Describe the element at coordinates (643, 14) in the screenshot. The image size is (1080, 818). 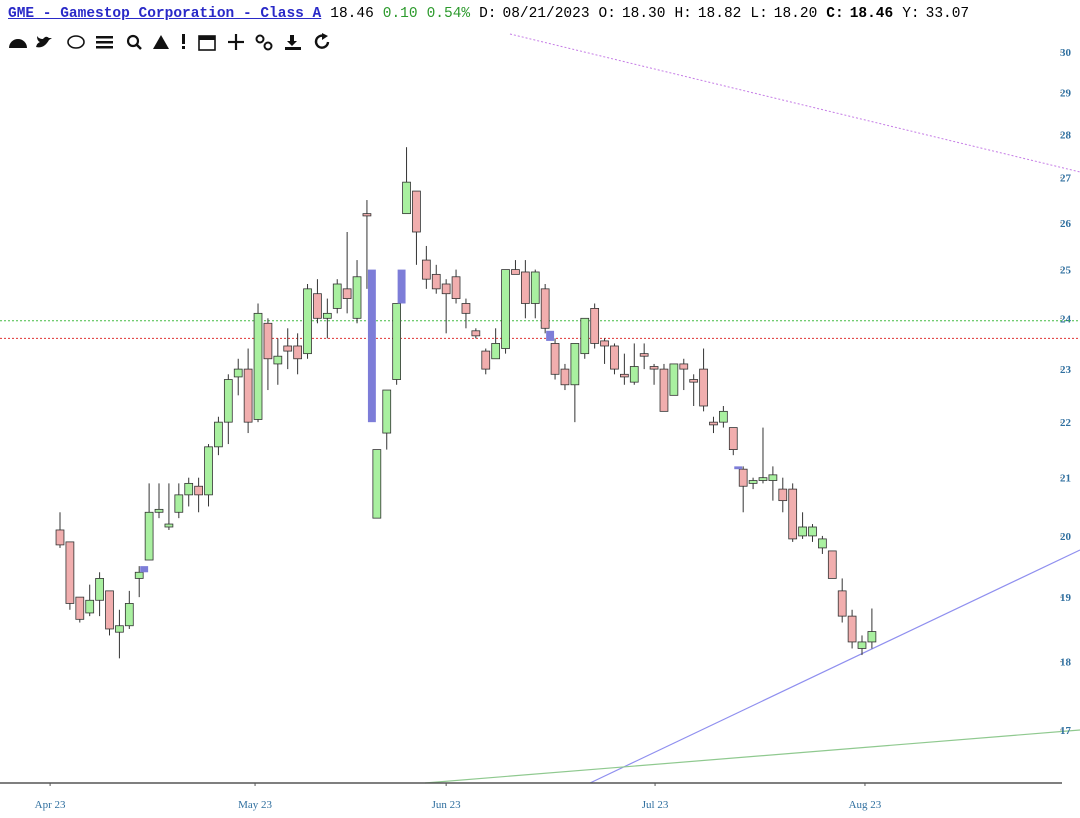
I see `field-value: 18.30` at that location.